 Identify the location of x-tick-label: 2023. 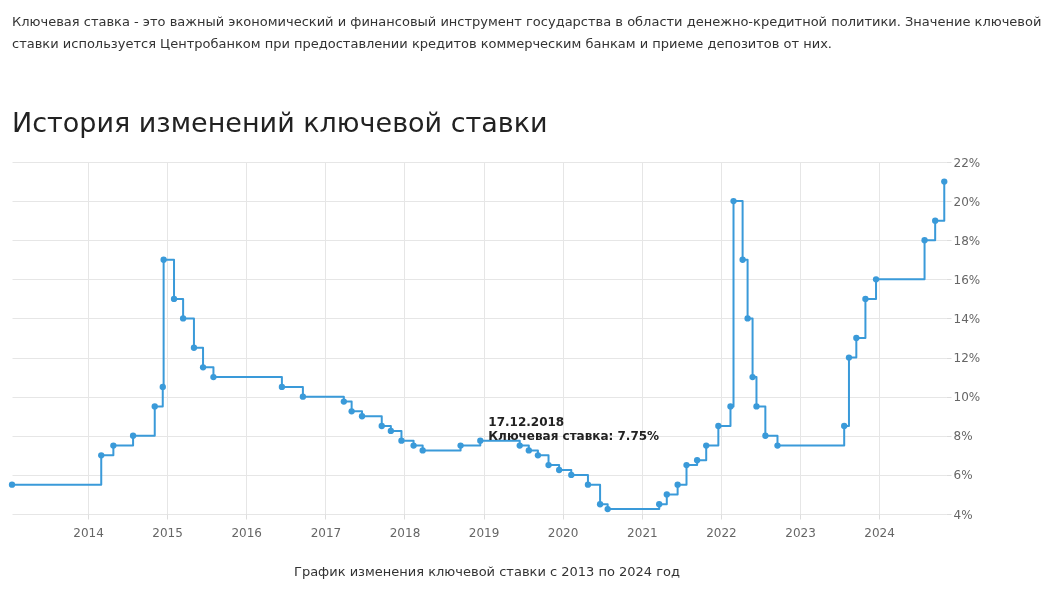
(800, 532).